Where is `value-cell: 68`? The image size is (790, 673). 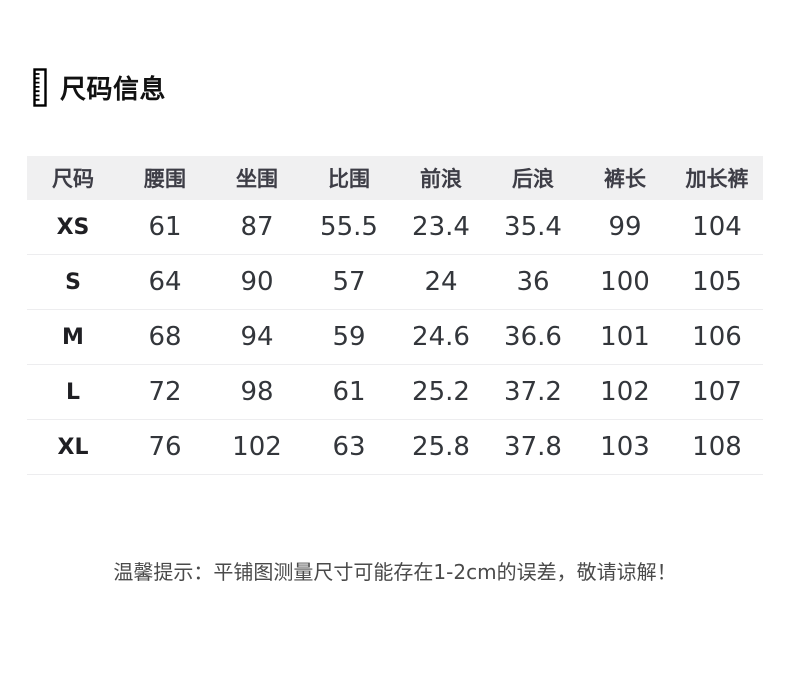 value-cell: 68 is located at coordinates (165, 337).